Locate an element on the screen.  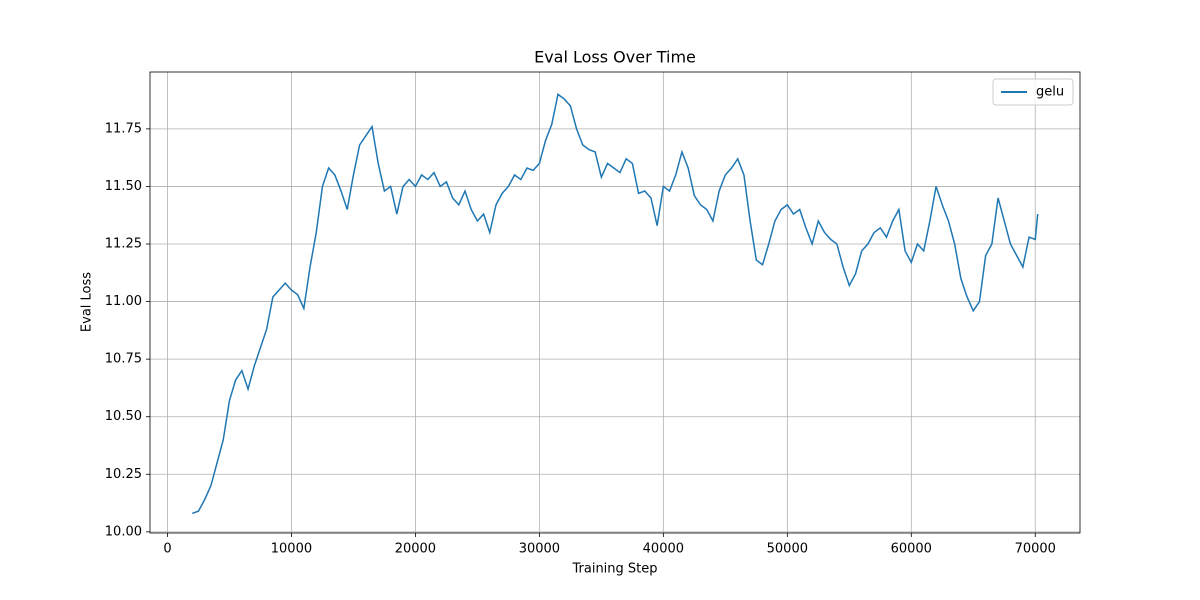
x-tick-label: 70000 is located at coordinates (1035, 549).